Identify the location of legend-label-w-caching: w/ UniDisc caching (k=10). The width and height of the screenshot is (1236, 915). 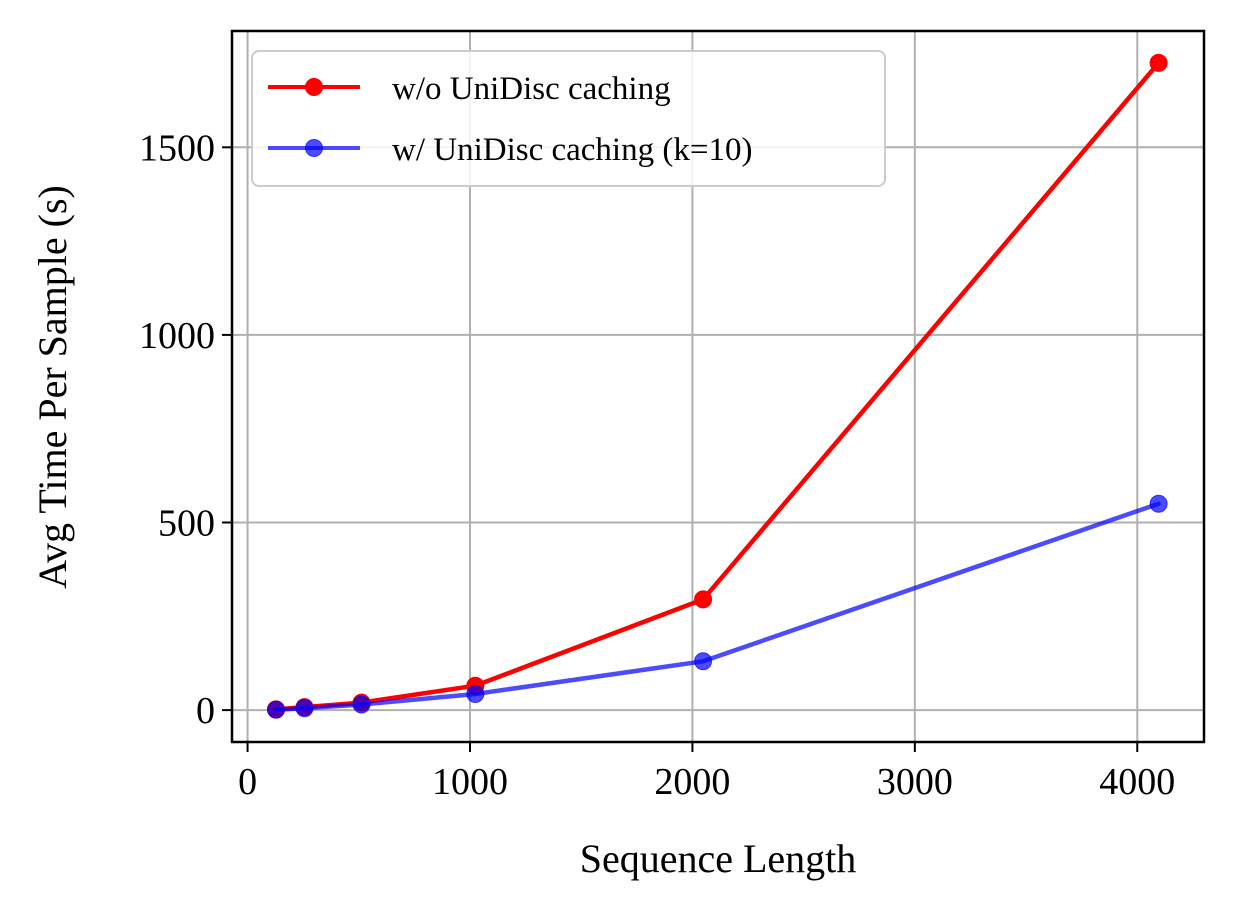
(572, 150).